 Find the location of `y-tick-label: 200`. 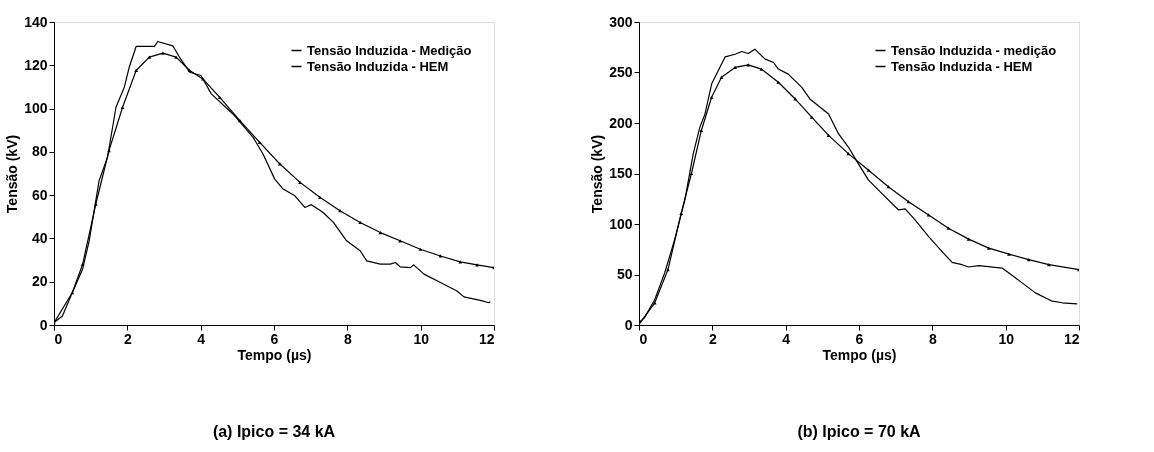

y-tick-label: 200 is located at coordinates (621, 122).